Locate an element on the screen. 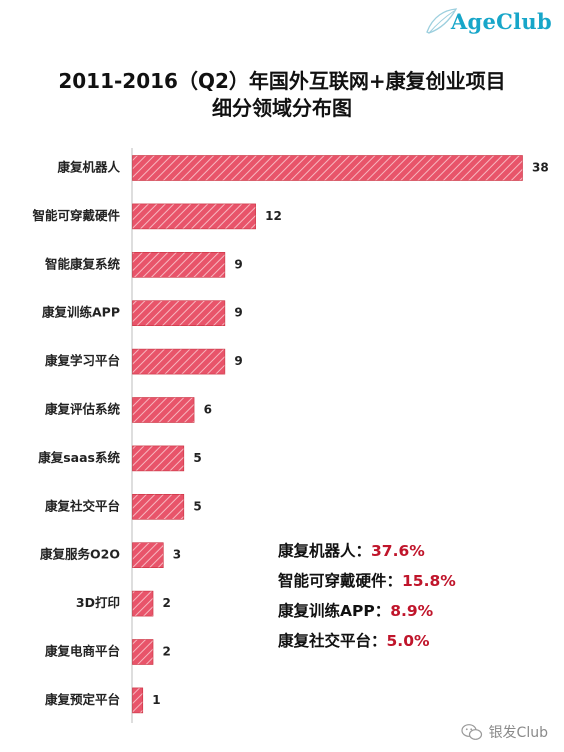 The width and height of the screenshot is (564, 752). category-label: 康复saas系统 is located at coordinates (79, 457).